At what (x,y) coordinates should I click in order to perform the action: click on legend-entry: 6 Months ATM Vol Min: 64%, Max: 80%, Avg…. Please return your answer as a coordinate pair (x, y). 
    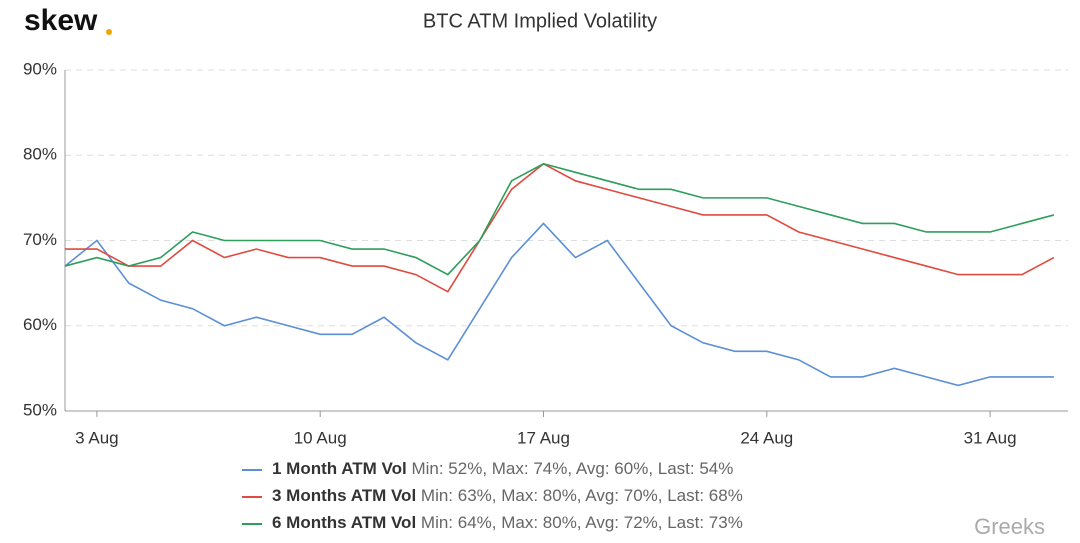
    Looking at the image, I should click on (507, 522).